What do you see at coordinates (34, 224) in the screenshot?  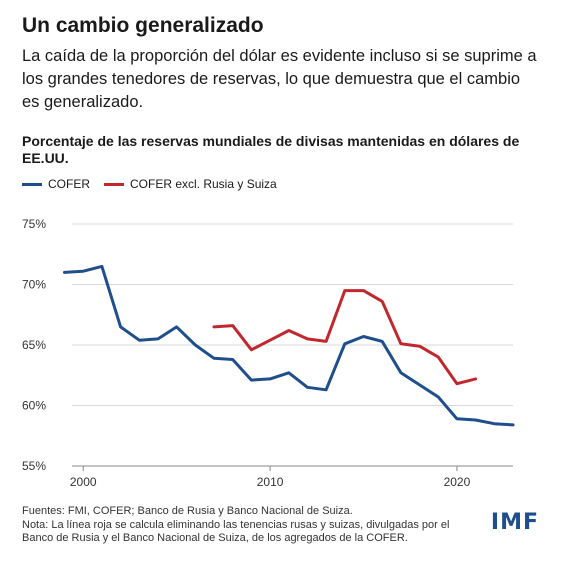 I see `y-tick-label: 75%` at bounding box center [34, 224].